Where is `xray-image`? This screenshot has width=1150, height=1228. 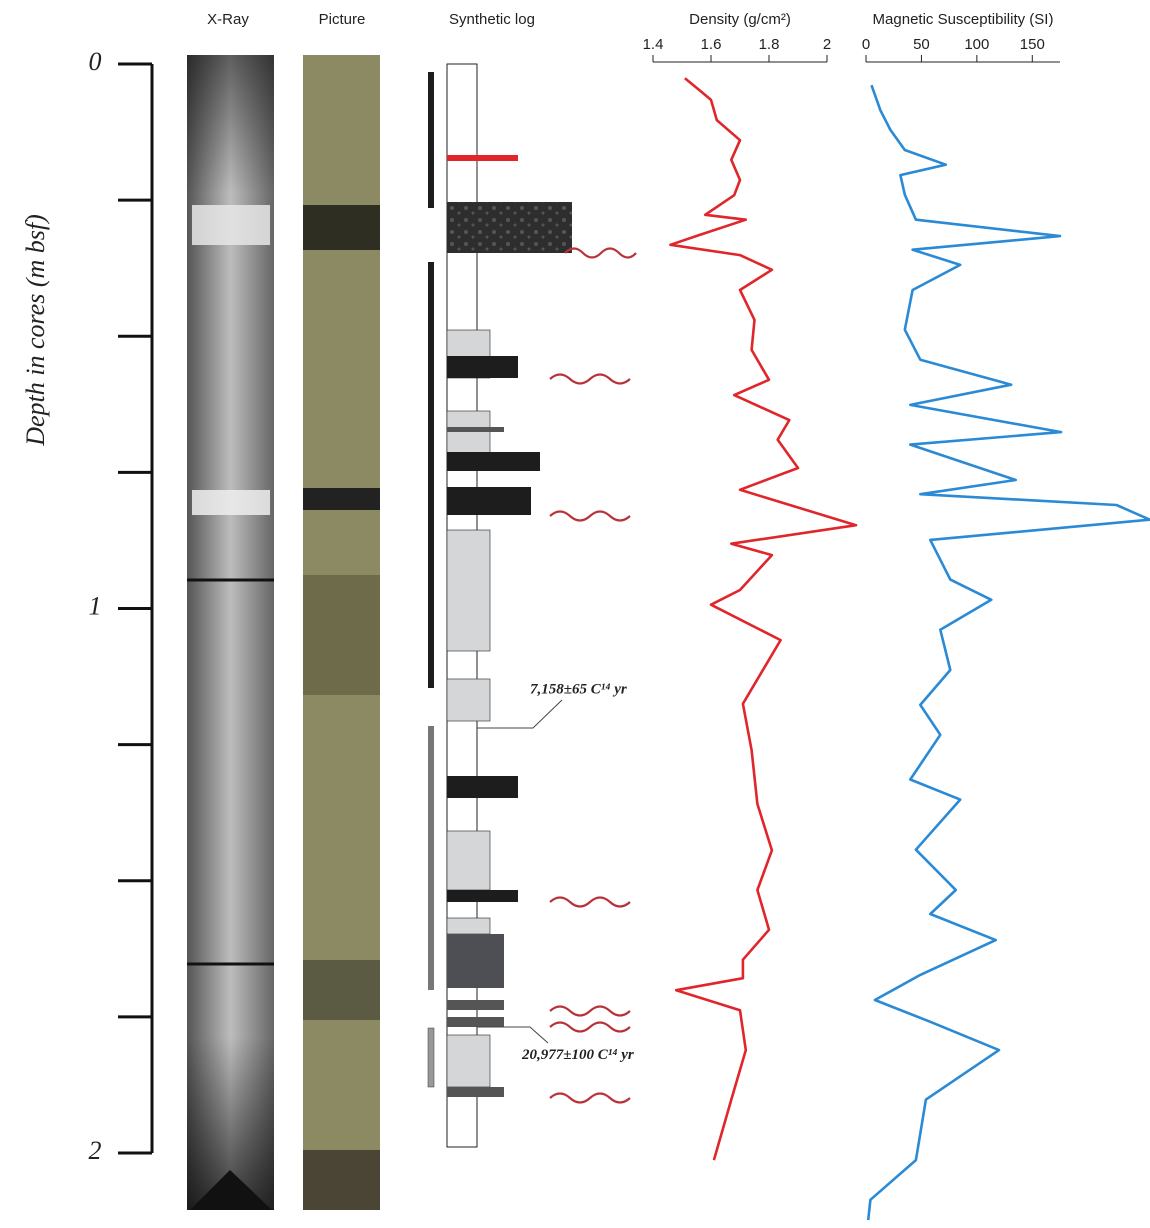
xray-image is located at coordinates (230, 632).